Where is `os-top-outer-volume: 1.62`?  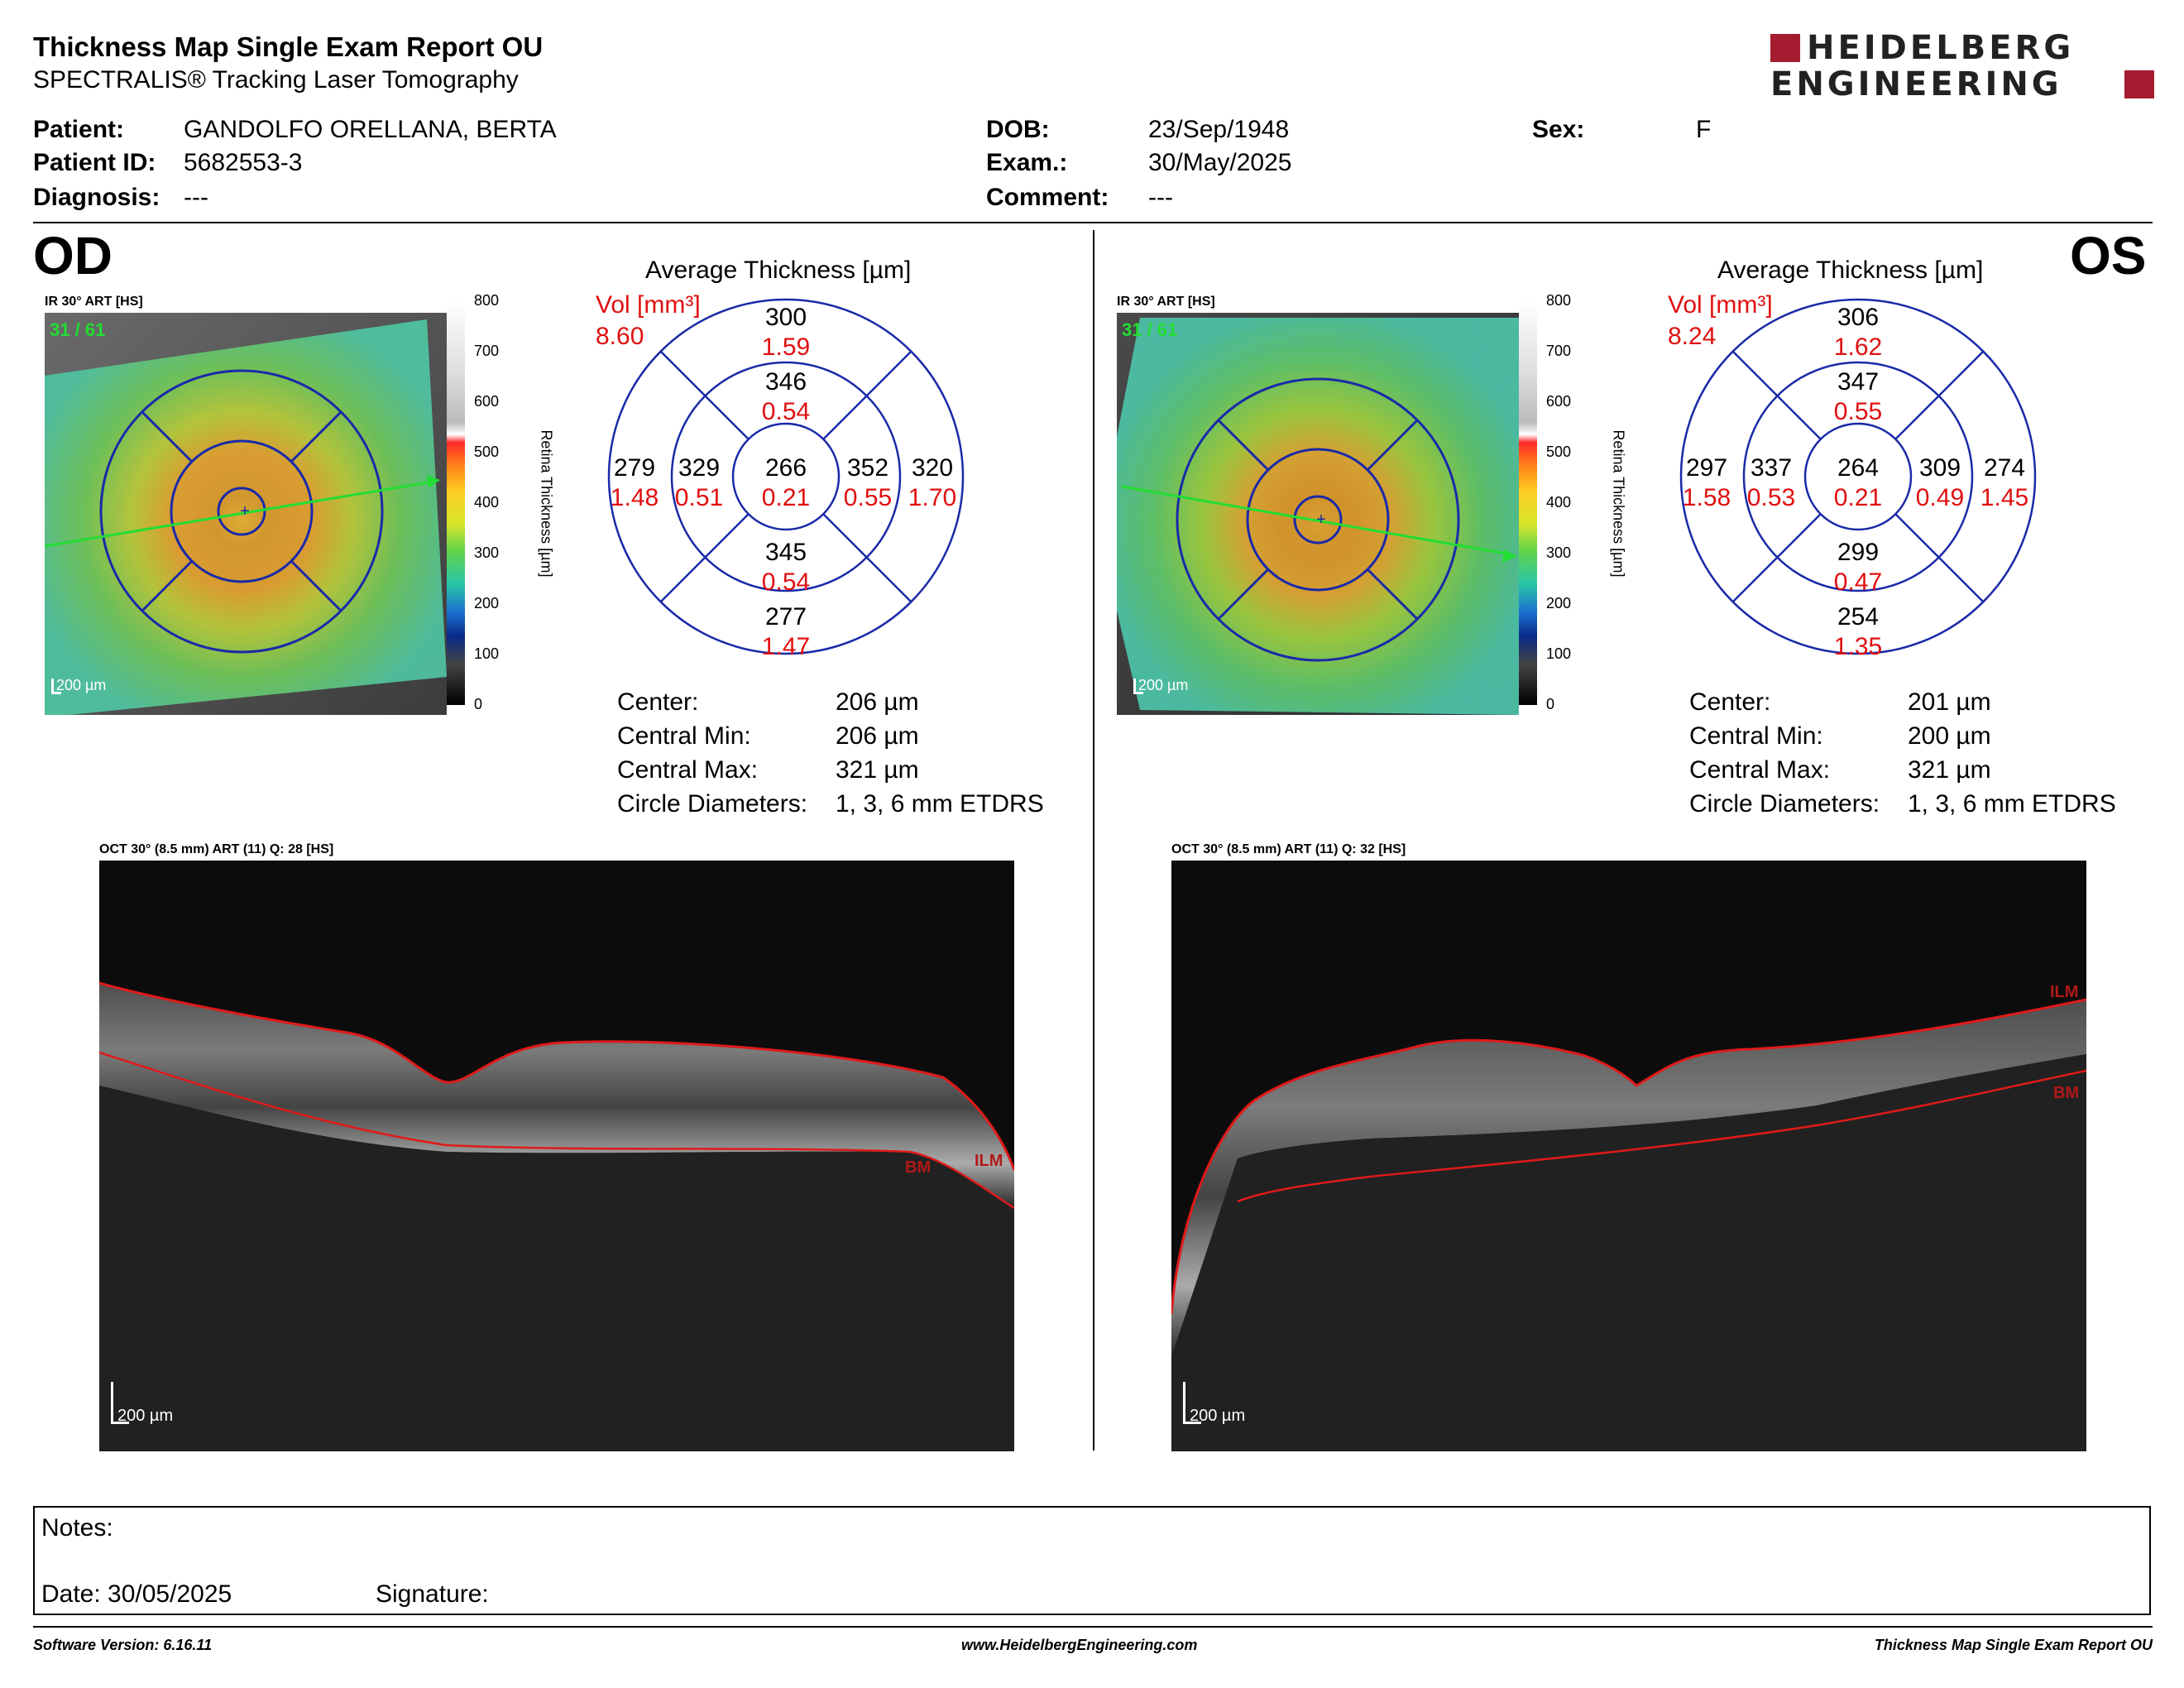
os-top-outer-volume: 1.62 is located at coordinates (1858, 347).